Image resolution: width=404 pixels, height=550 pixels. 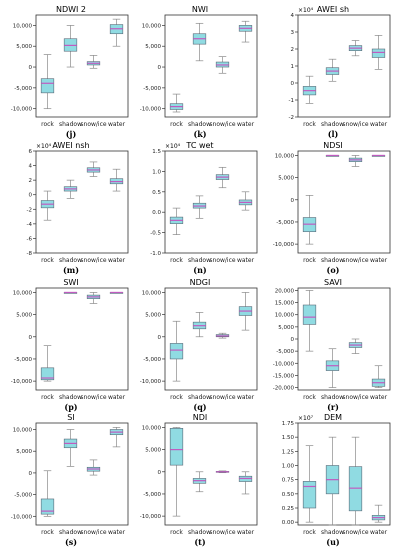 What do you see at coordinates (23, 496) in the screenshot?
I see `panel-s-ytick-label: -5,000` at bounding box center [23, 496].